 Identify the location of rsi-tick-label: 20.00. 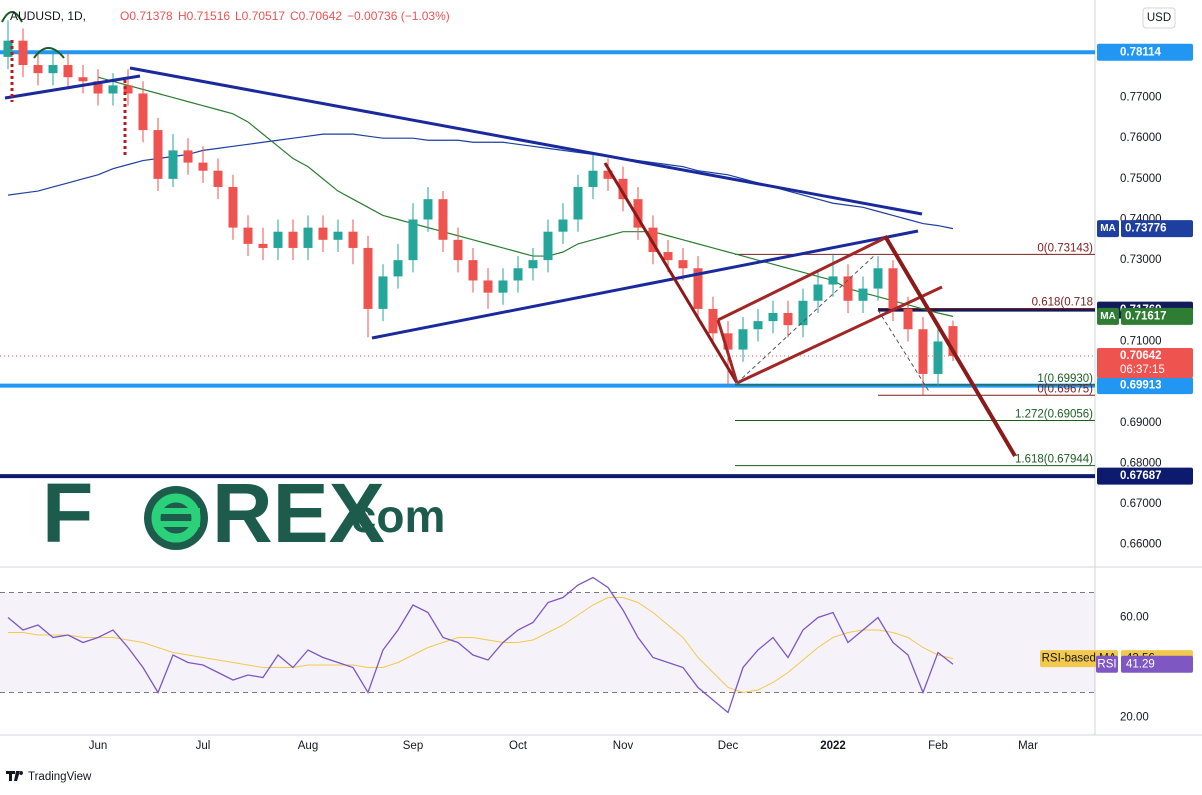
(1134, 718).